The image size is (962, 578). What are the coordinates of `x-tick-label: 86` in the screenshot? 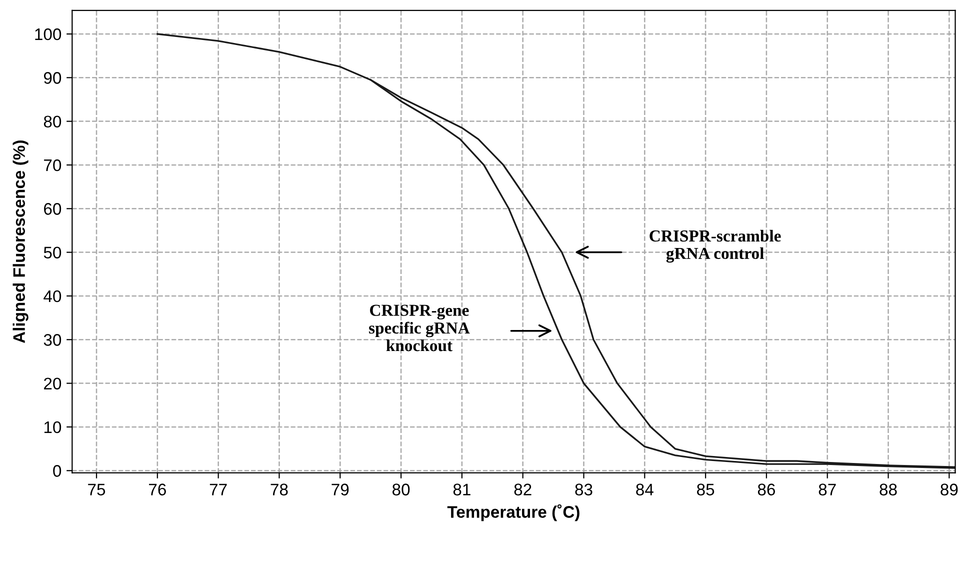 It's located at (766, 490).